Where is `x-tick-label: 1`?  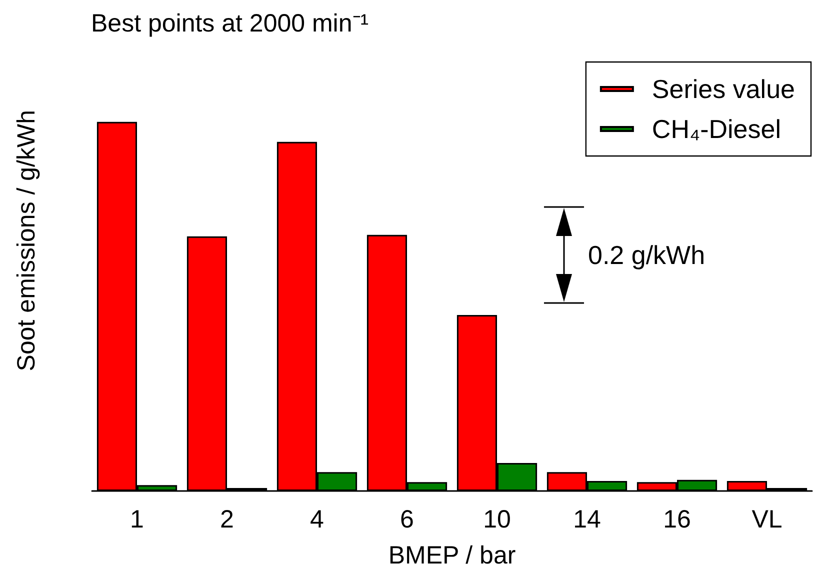 x-tick-label: 1 is located at coordinates (137, 520).